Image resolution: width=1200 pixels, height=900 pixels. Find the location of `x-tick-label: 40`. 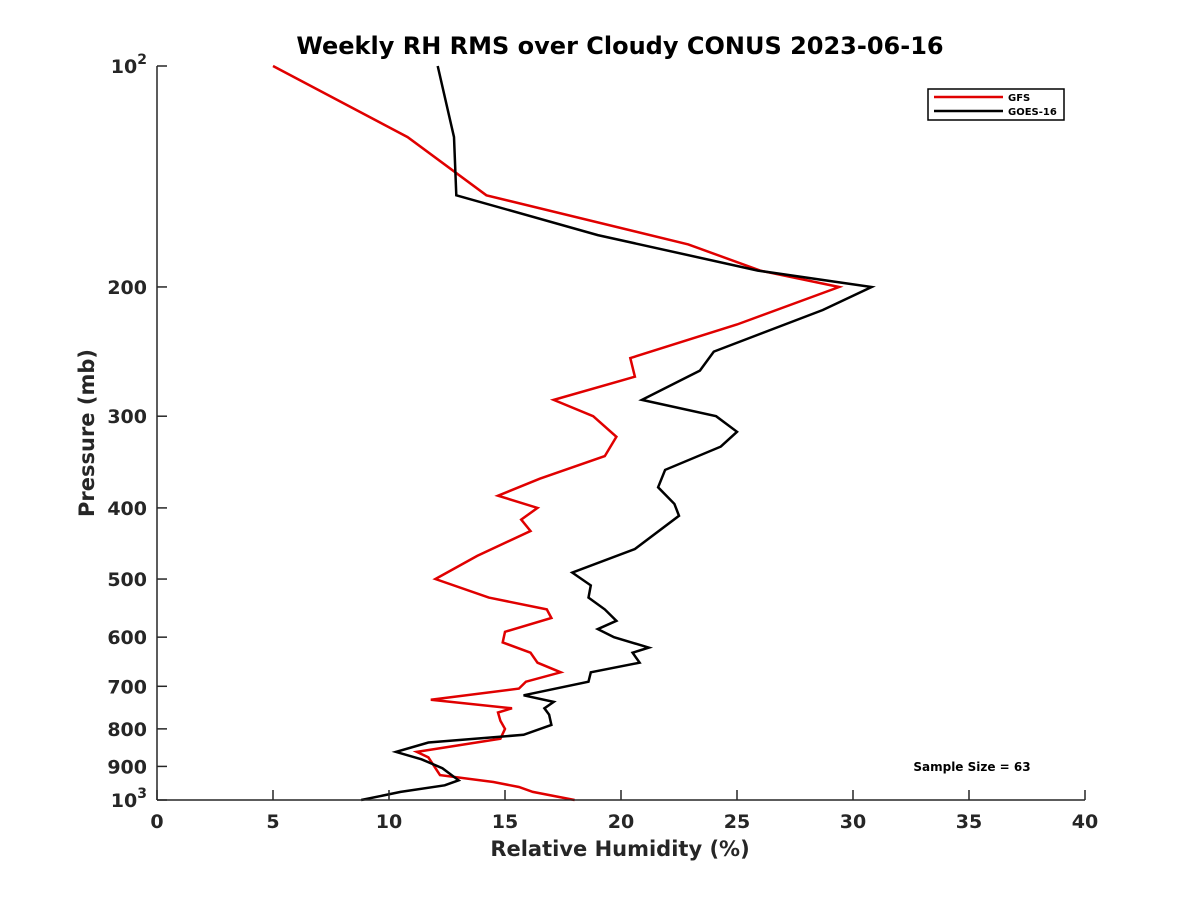

x-tick-label: 40 is located at coordinates (1085, 822).